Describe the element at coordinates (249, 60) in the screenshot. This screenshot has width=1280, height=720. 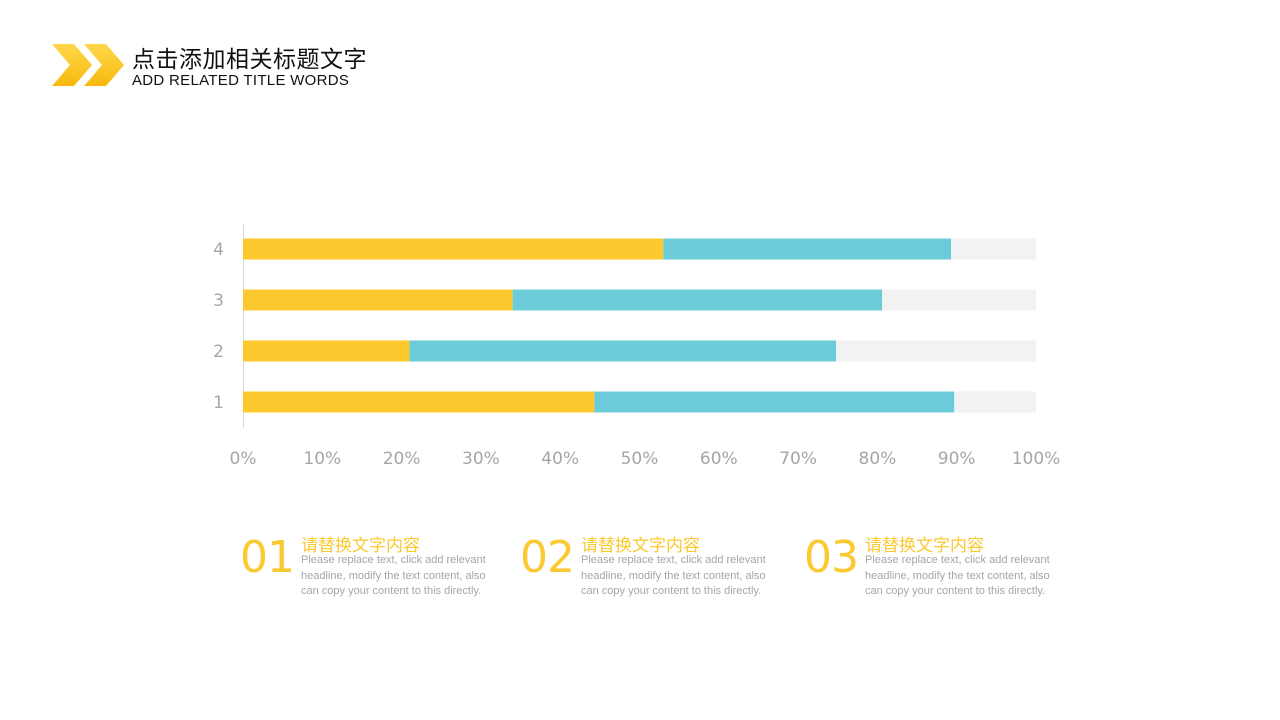
I see `page-title: 点击添加相关标题文字` at that location.